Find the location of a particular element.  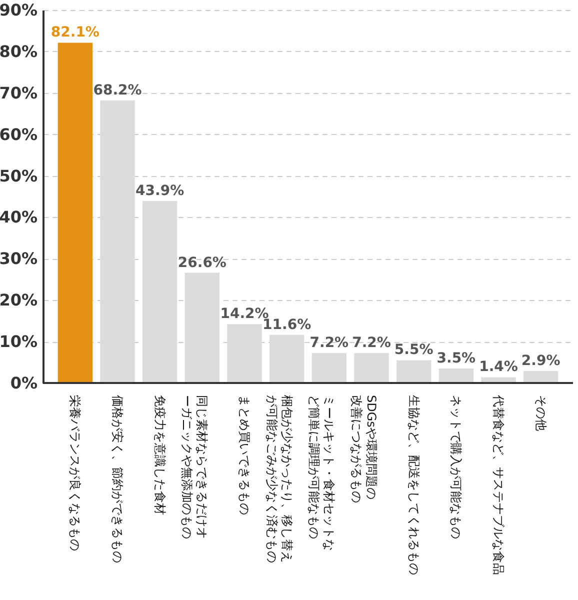

x-tick-label: ネットで購入が可能なもの is located at coordinates (456, 467).